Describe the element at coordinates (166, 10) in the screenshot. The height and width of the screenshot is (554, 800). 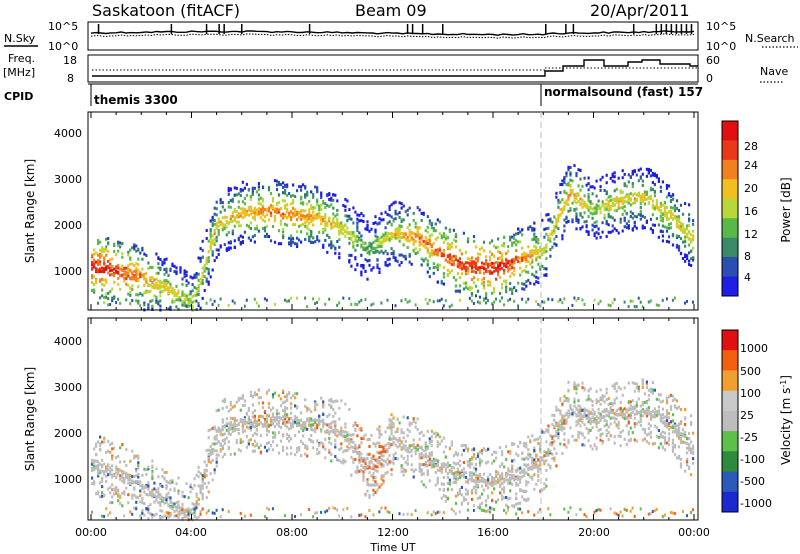
I see `station-title: Saskatoon (fitACF)` at that location.